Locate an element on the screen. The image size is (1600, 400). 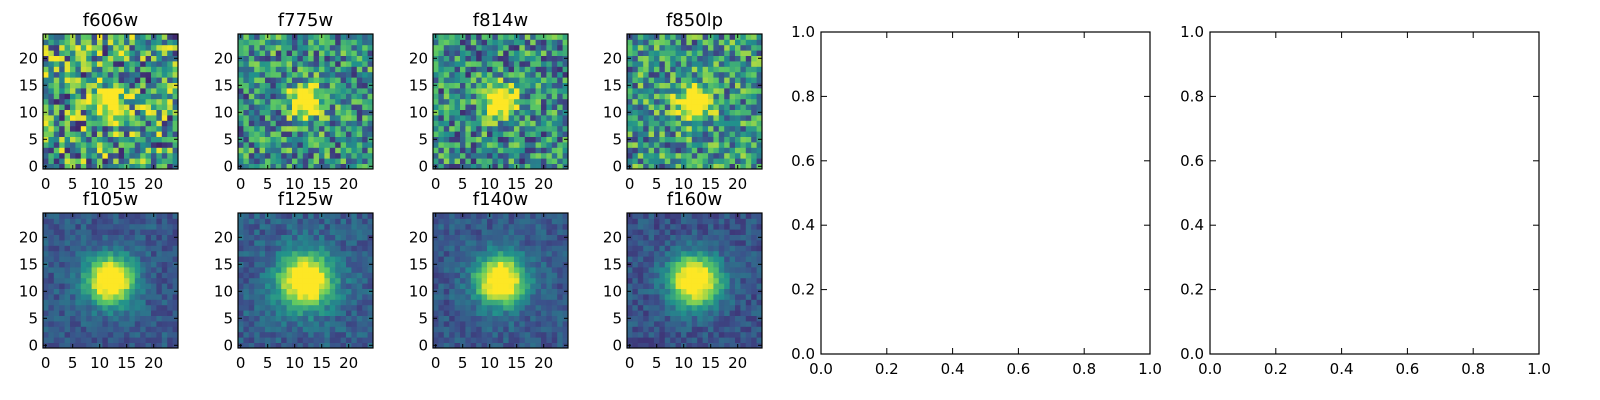
y-tick-label: 0 is located at coordinates (423, 345).